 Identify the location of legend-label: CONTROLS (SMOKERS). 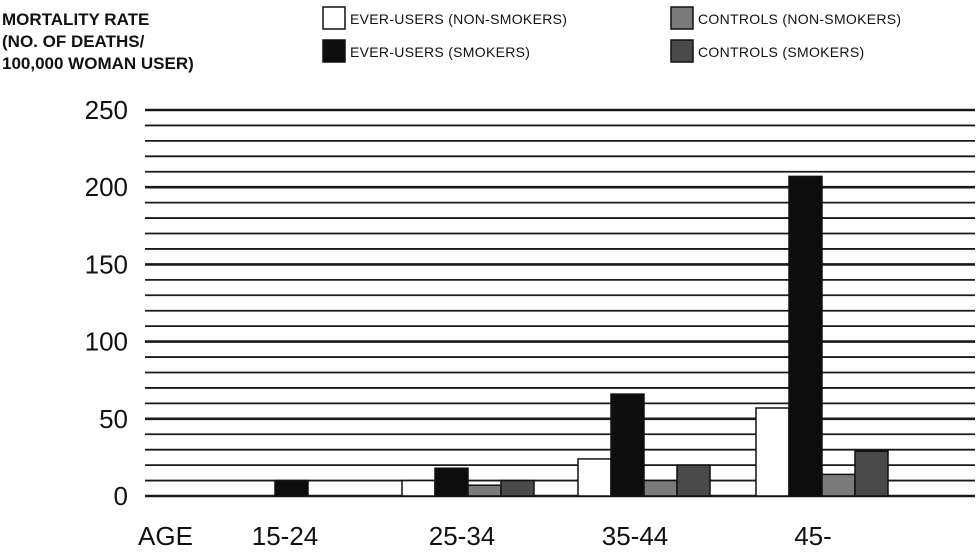
(781, 52).